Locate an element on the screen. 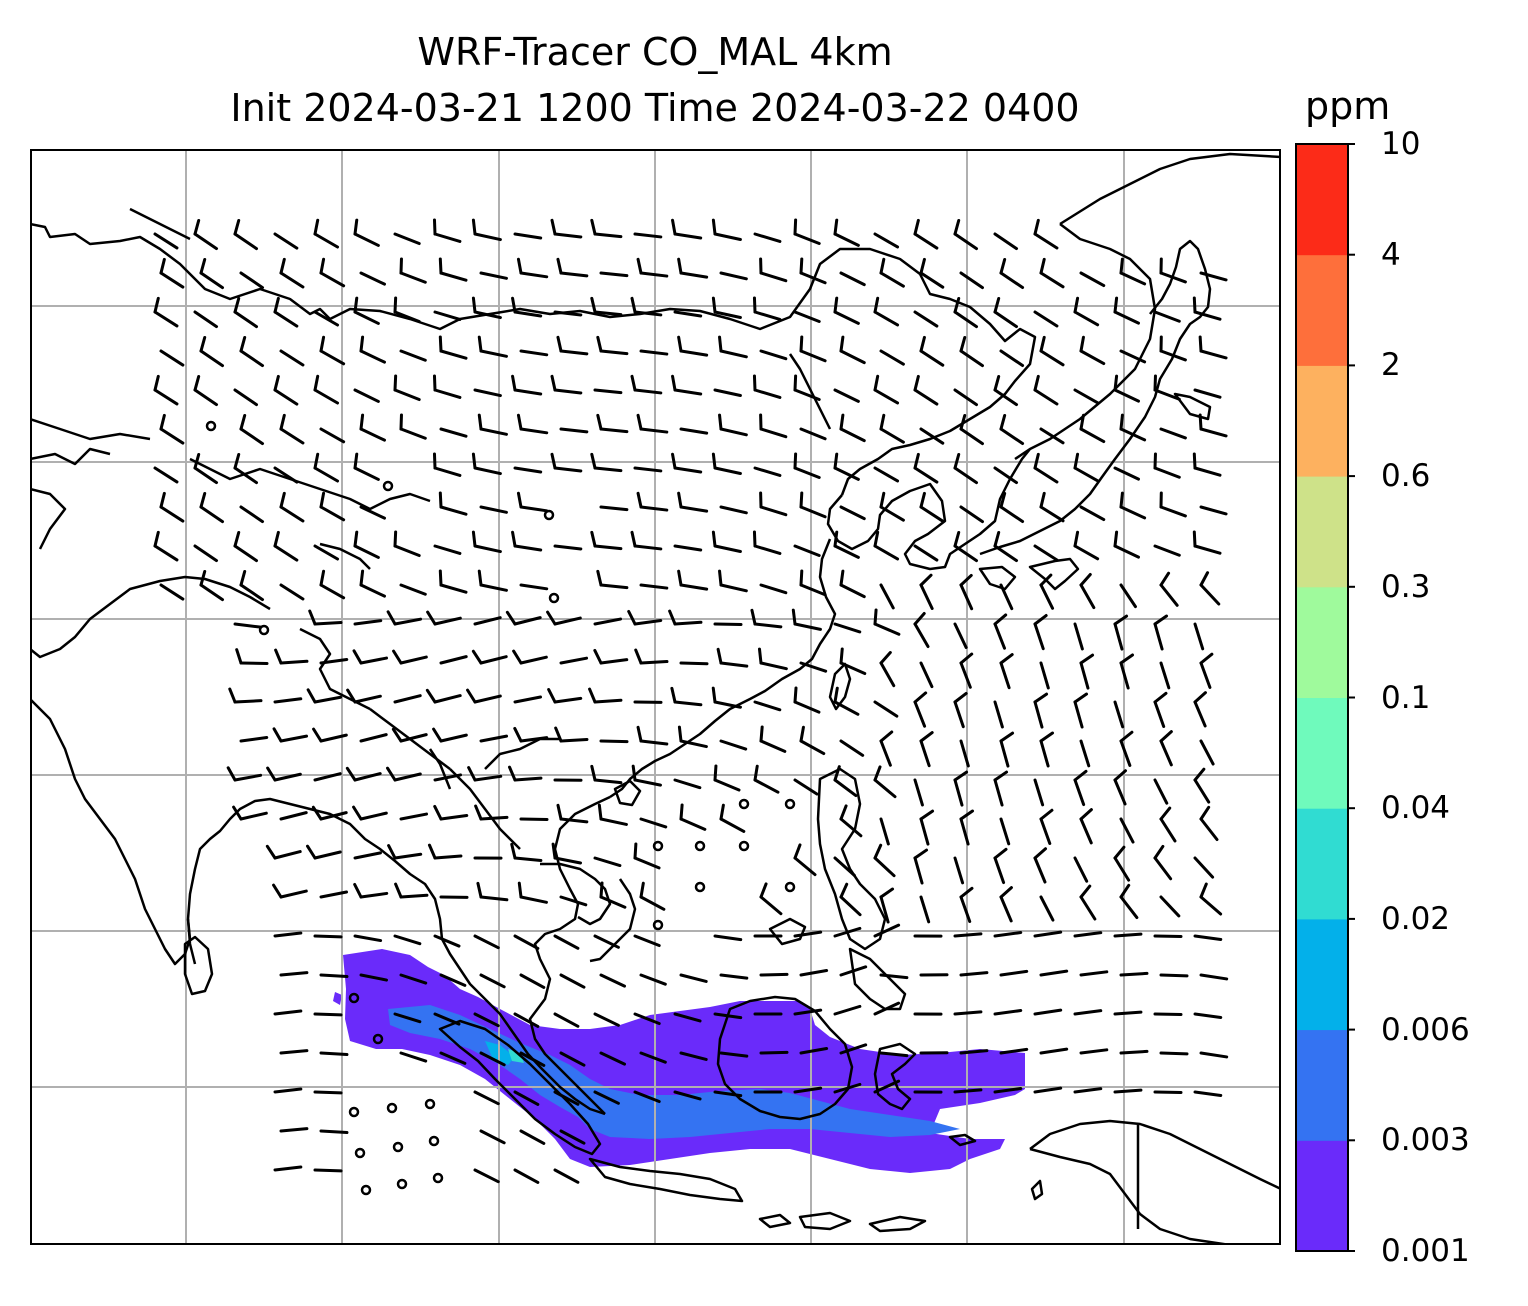 This screenshot has width=1528, height=1306. colorbar-segment is located at coordinates (1322, 864).